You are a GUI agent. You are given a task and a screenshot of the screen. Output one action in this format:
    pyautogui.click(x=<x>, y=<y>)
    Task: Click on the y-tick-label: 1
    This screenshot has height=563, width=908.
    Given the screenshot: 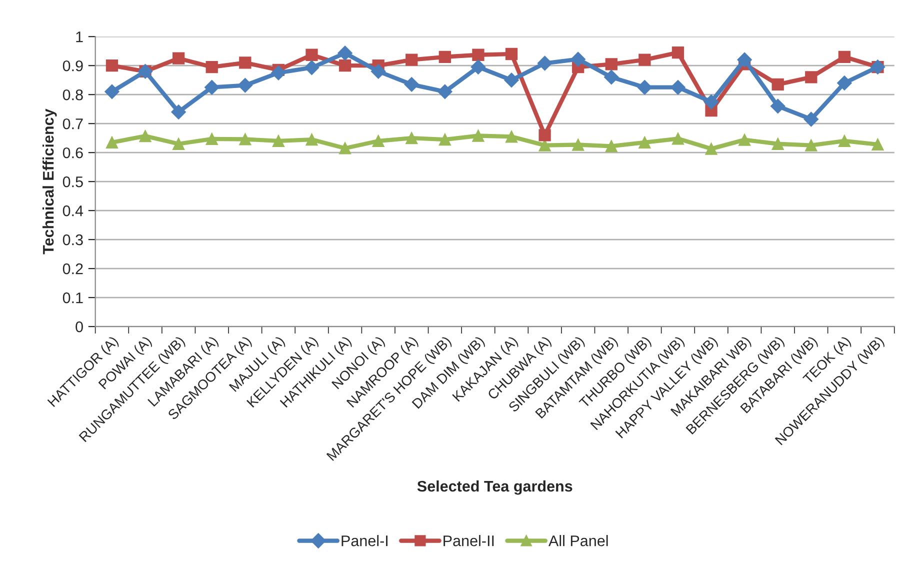 What is the action you would take?
    pyautogui.click(x=79, y=37)
    